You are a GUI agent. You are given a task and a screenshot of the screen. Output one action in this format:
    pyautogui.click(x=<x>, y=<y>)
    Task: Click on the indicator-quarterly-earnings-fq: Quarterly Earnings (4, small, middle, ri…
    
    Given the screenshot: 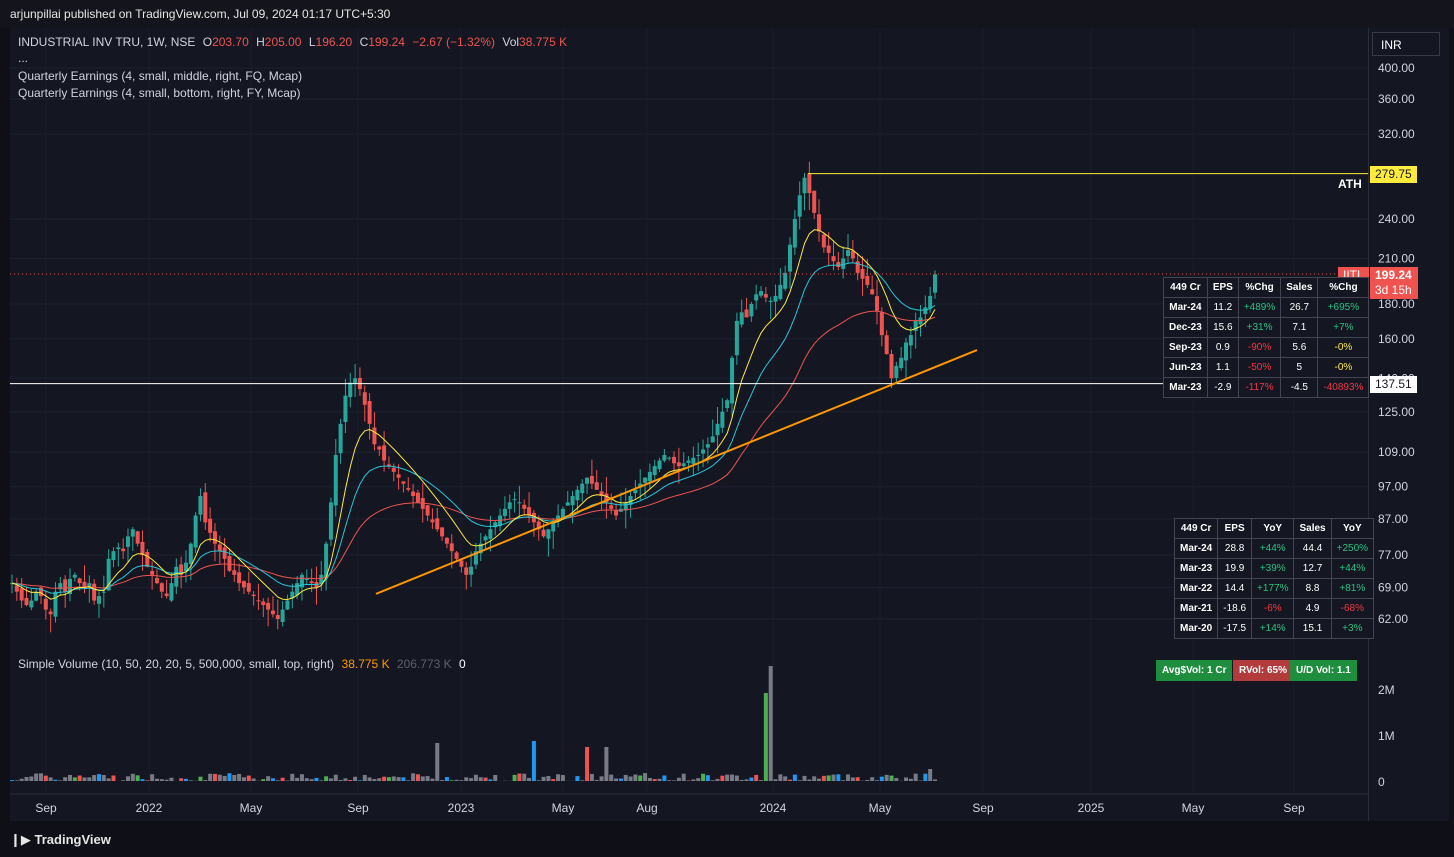 What is the action you would take?
    pyautogui.click(x=160, y=76)
    